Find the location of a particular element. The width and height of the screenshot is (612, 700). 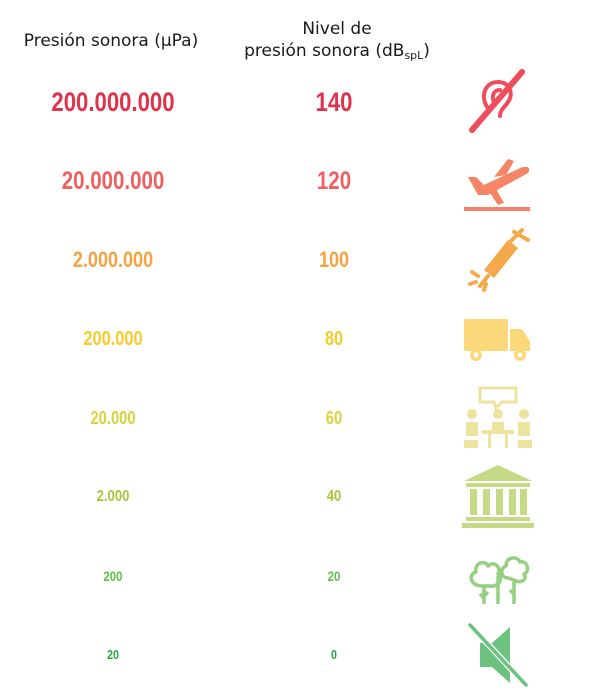

level-column-header: Nivel de presión sonora (dBspL) is located at coordinates (337, 42).